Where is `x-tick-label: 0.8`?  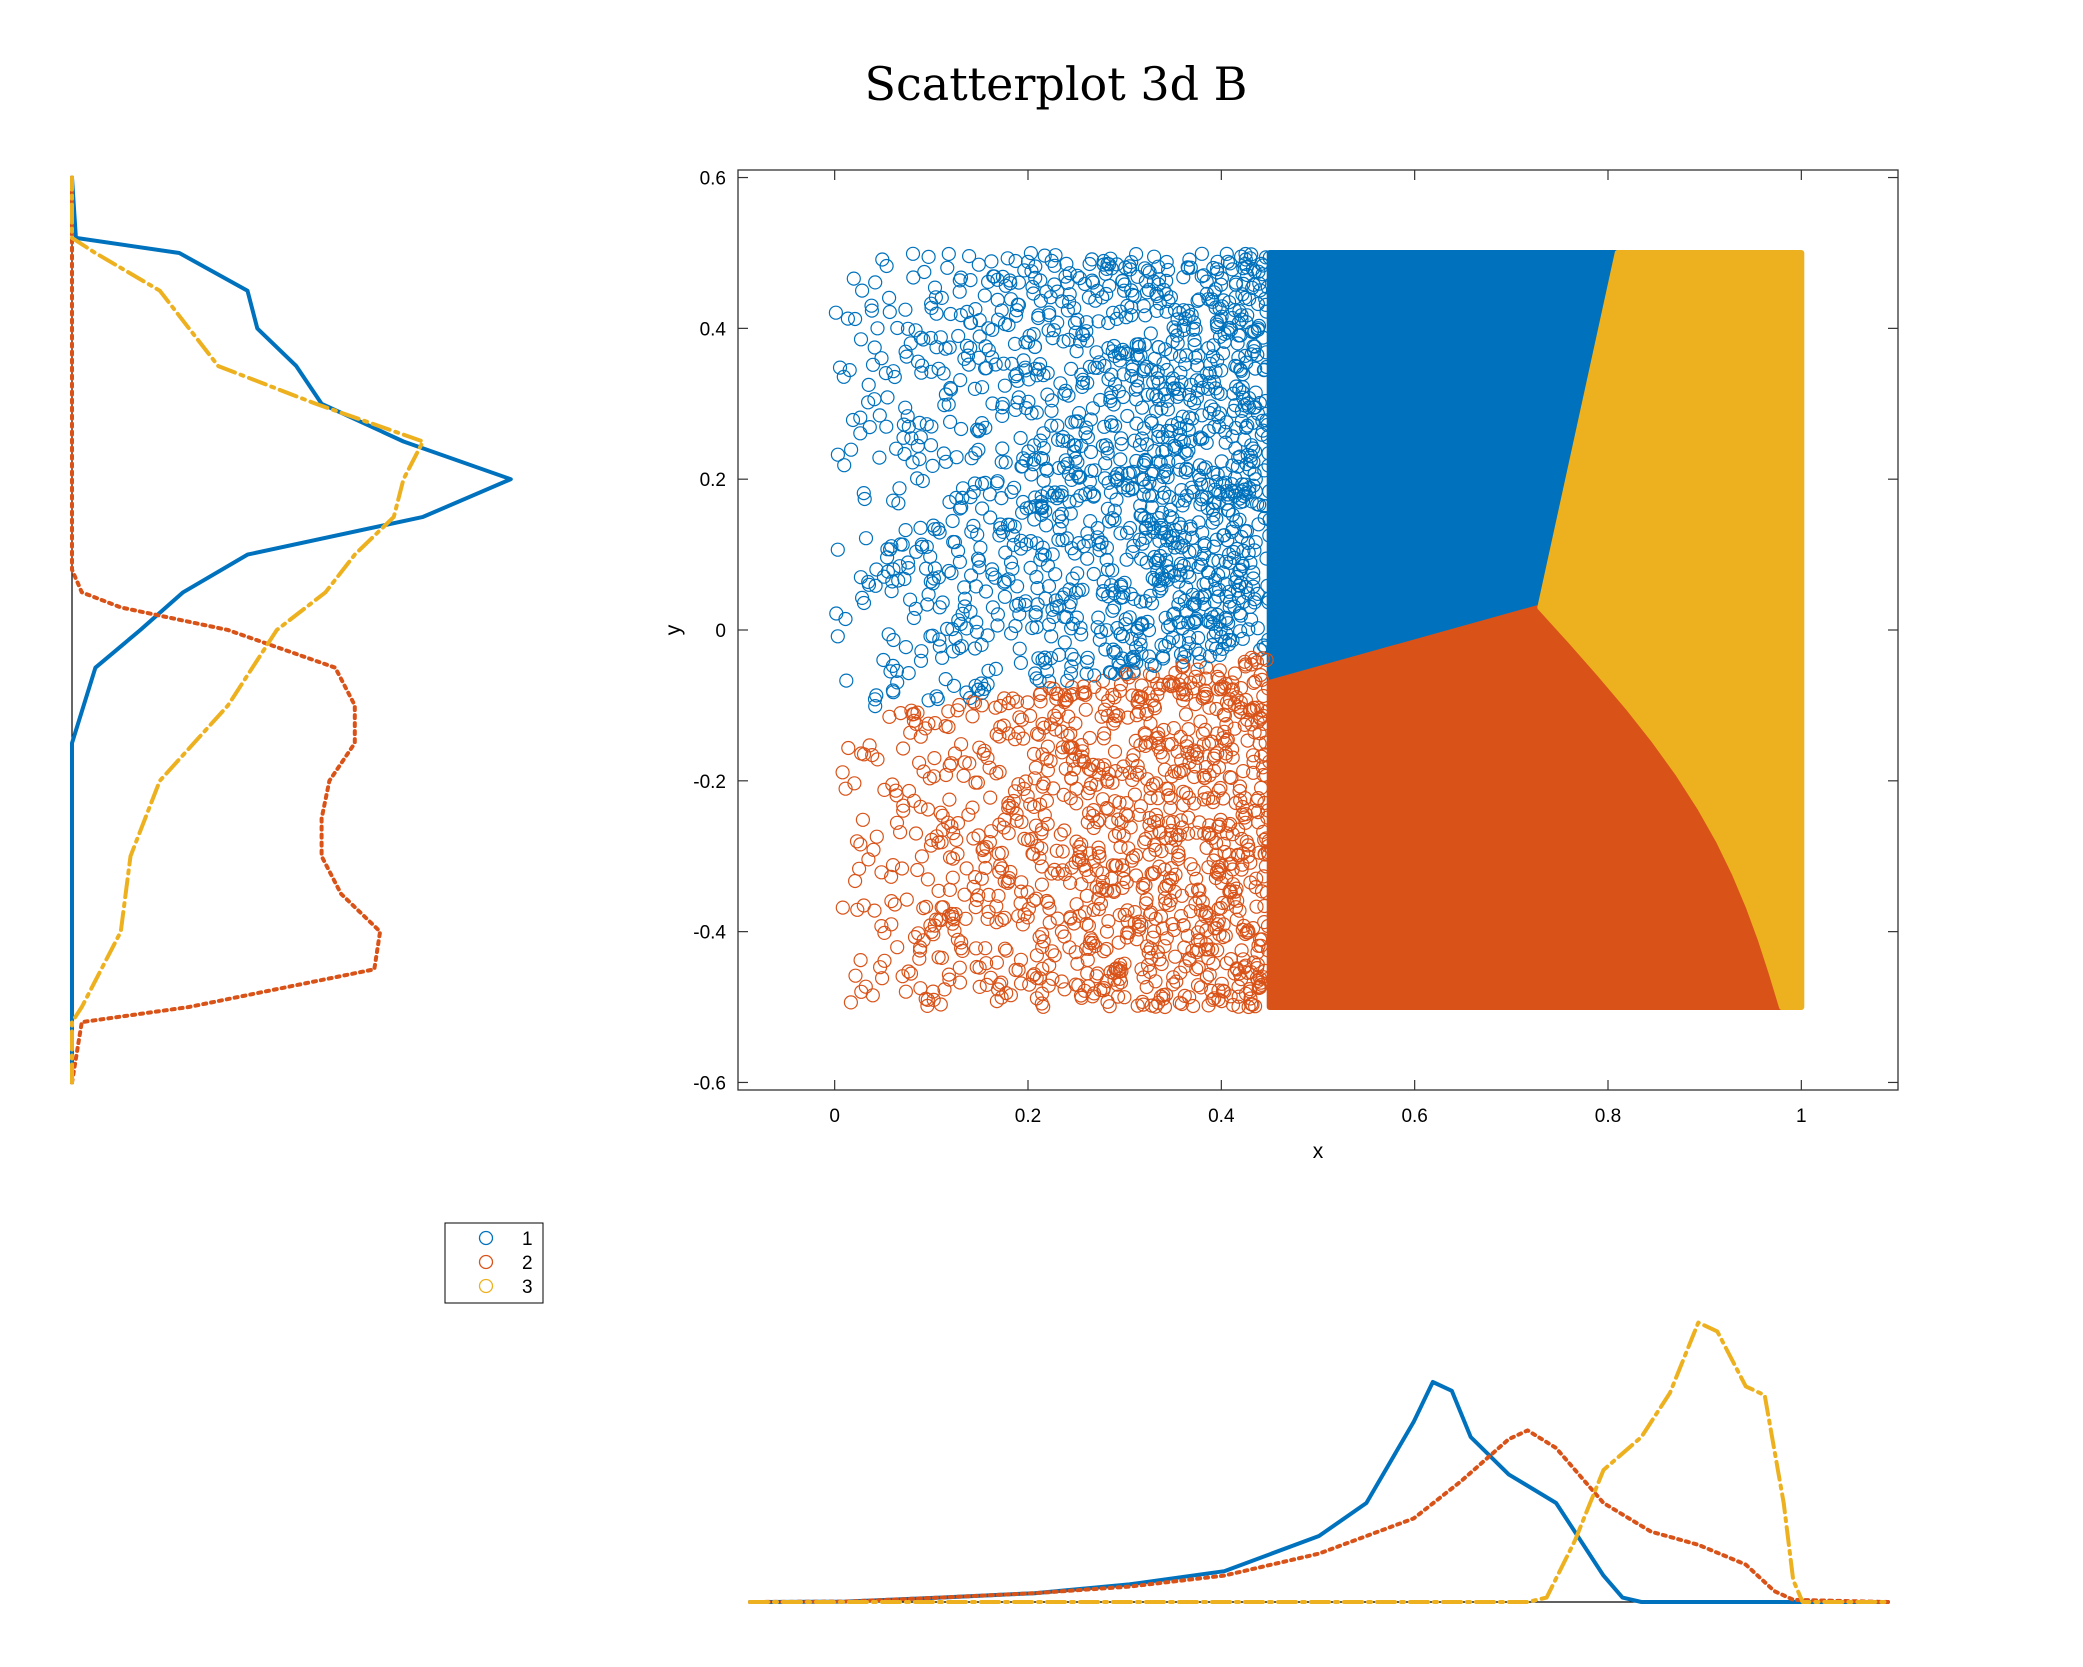 x-tick-label: 0.8 is located at coordinates (1608, 1116).